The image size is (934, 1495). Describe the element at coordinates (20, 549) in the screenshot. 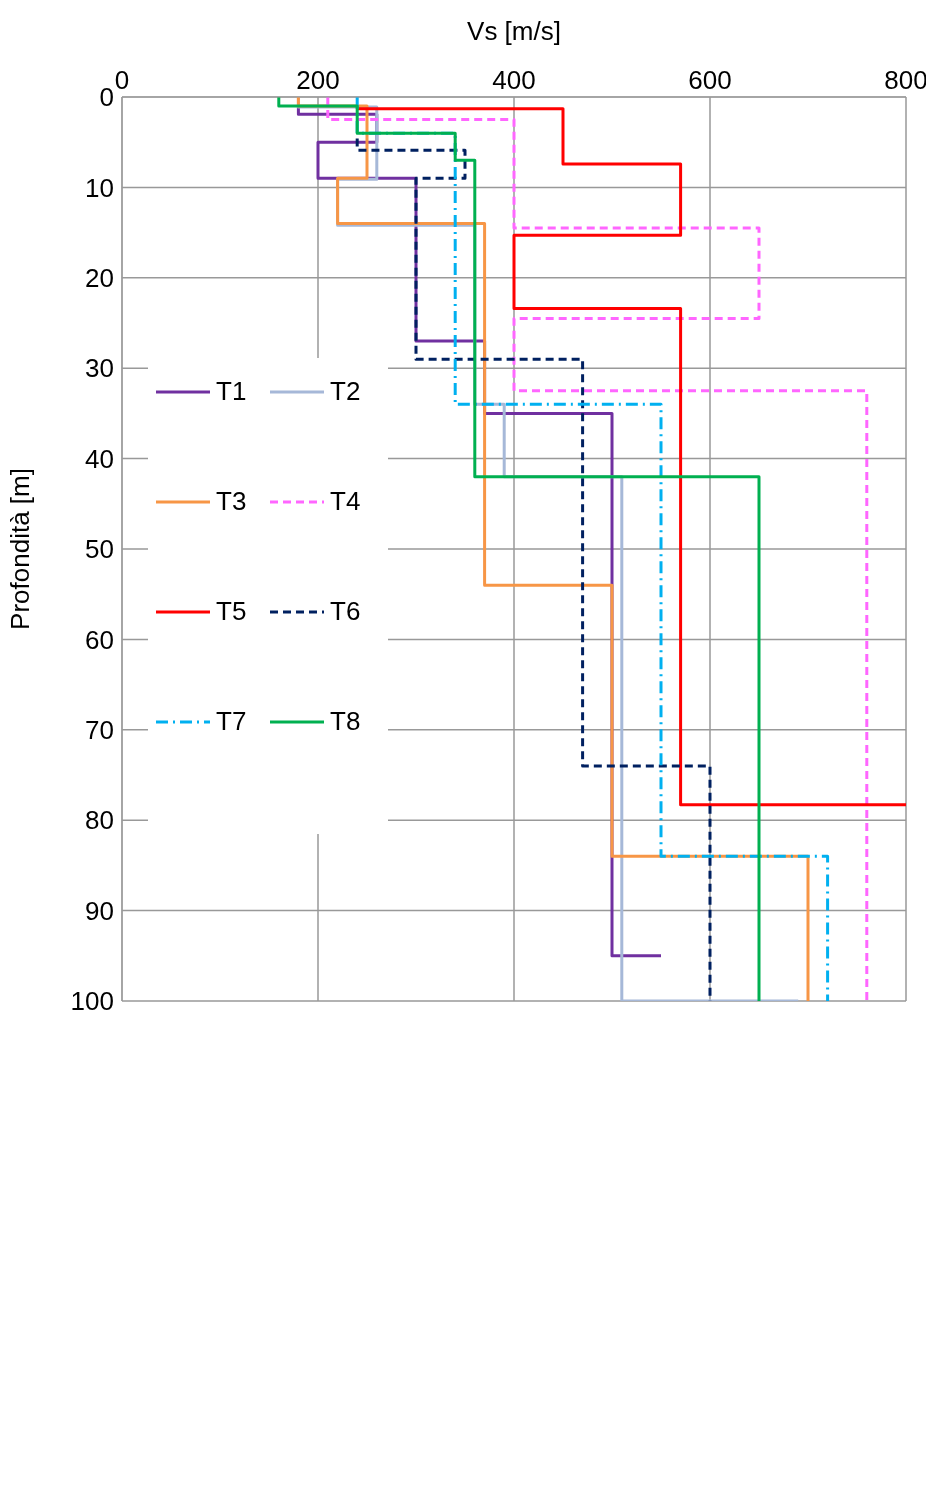

I see `y-axis-title: Profondità [m]` at that location.